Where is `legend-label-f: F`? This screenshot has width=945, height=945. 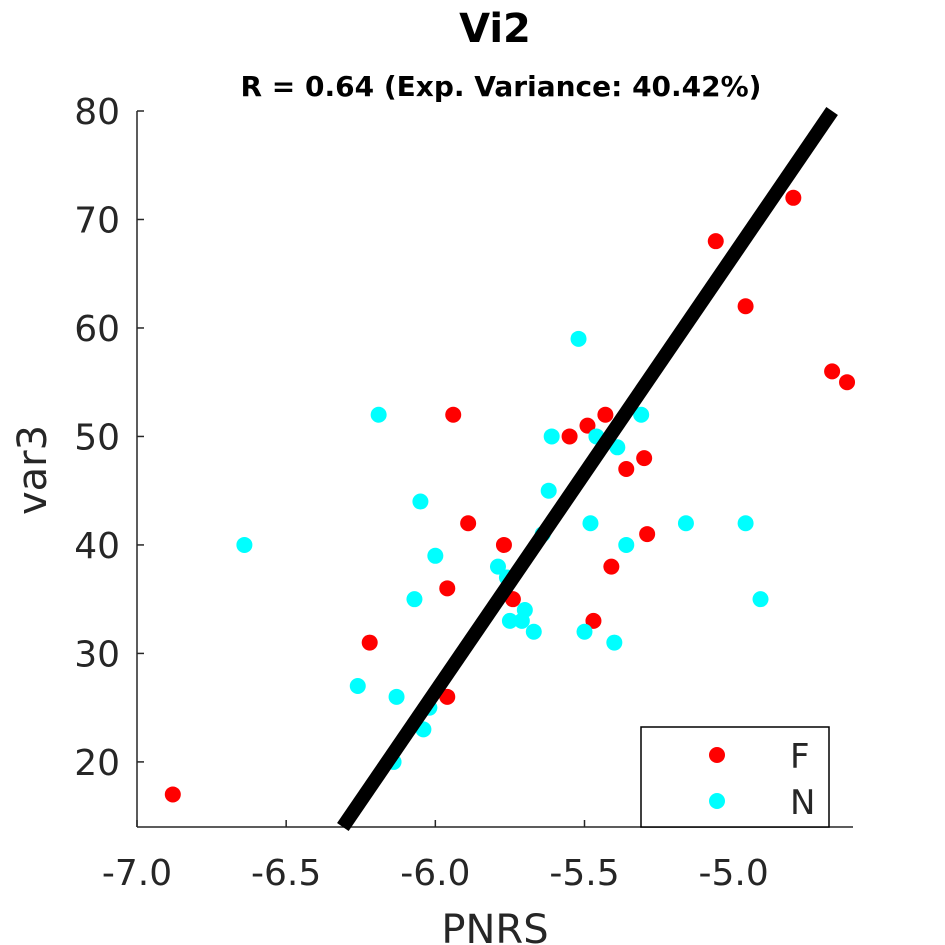
legend-label-f: F is located at coordinates (800, 757).